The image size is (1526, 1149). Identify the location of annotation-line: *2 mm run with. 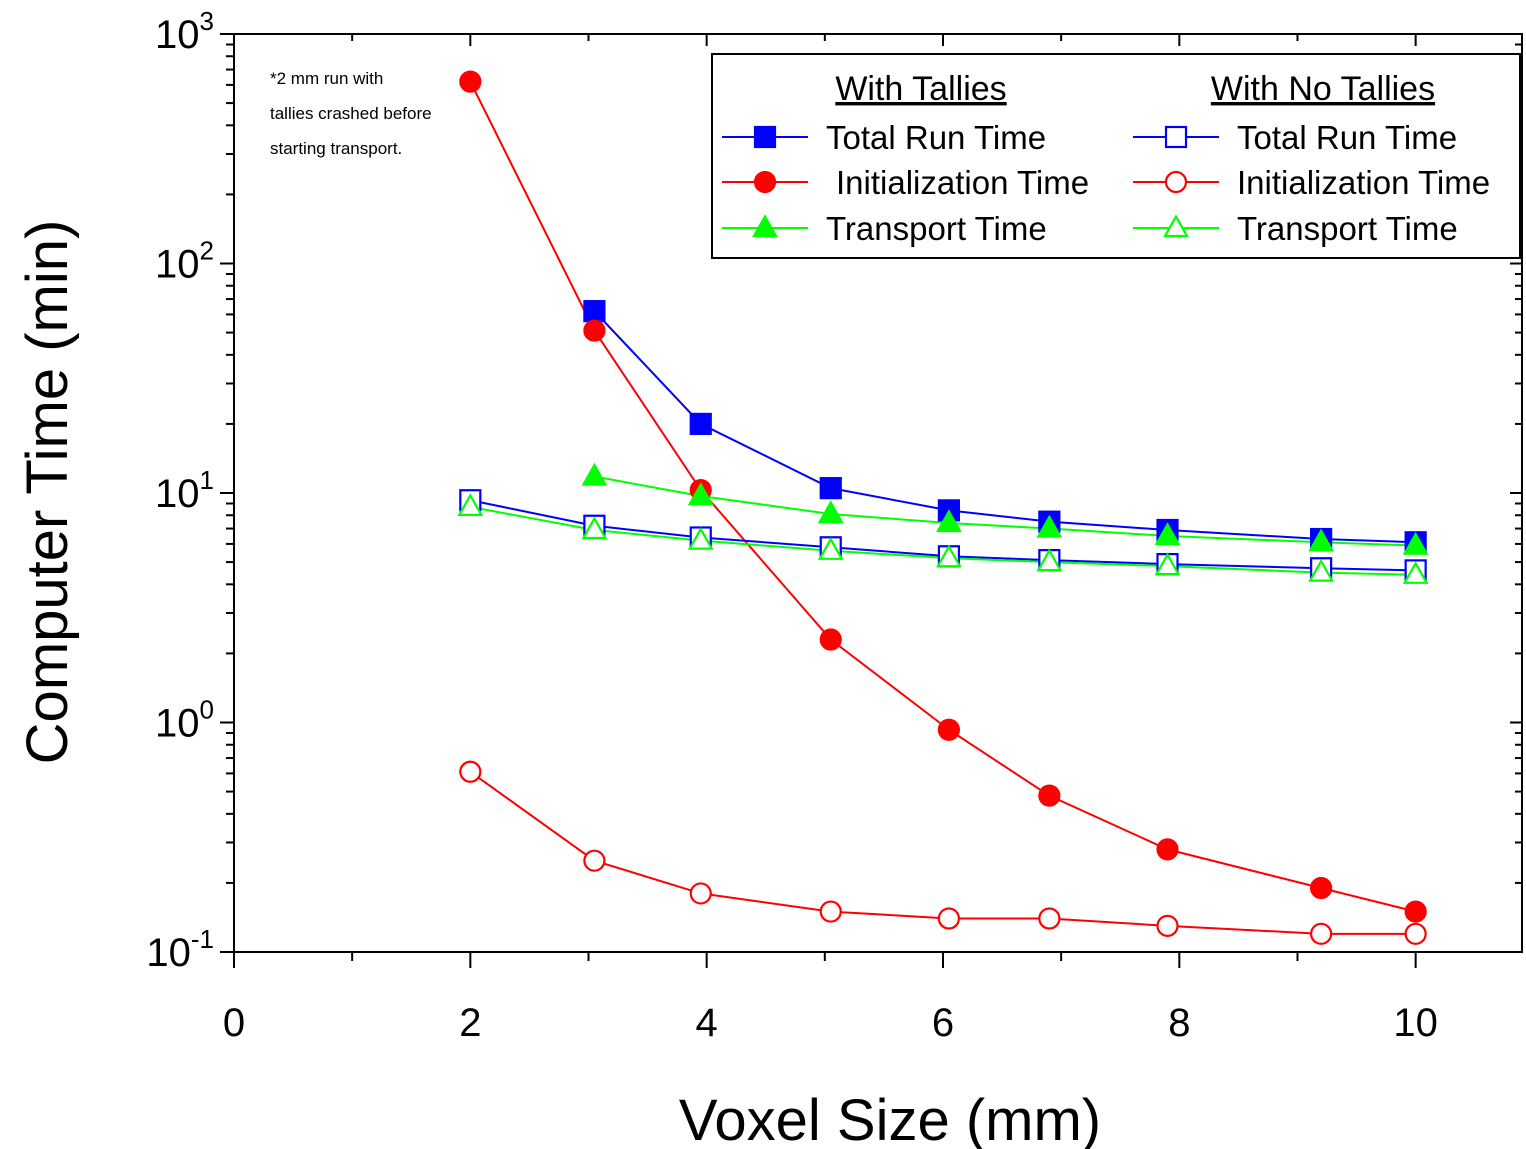
(326, 78).